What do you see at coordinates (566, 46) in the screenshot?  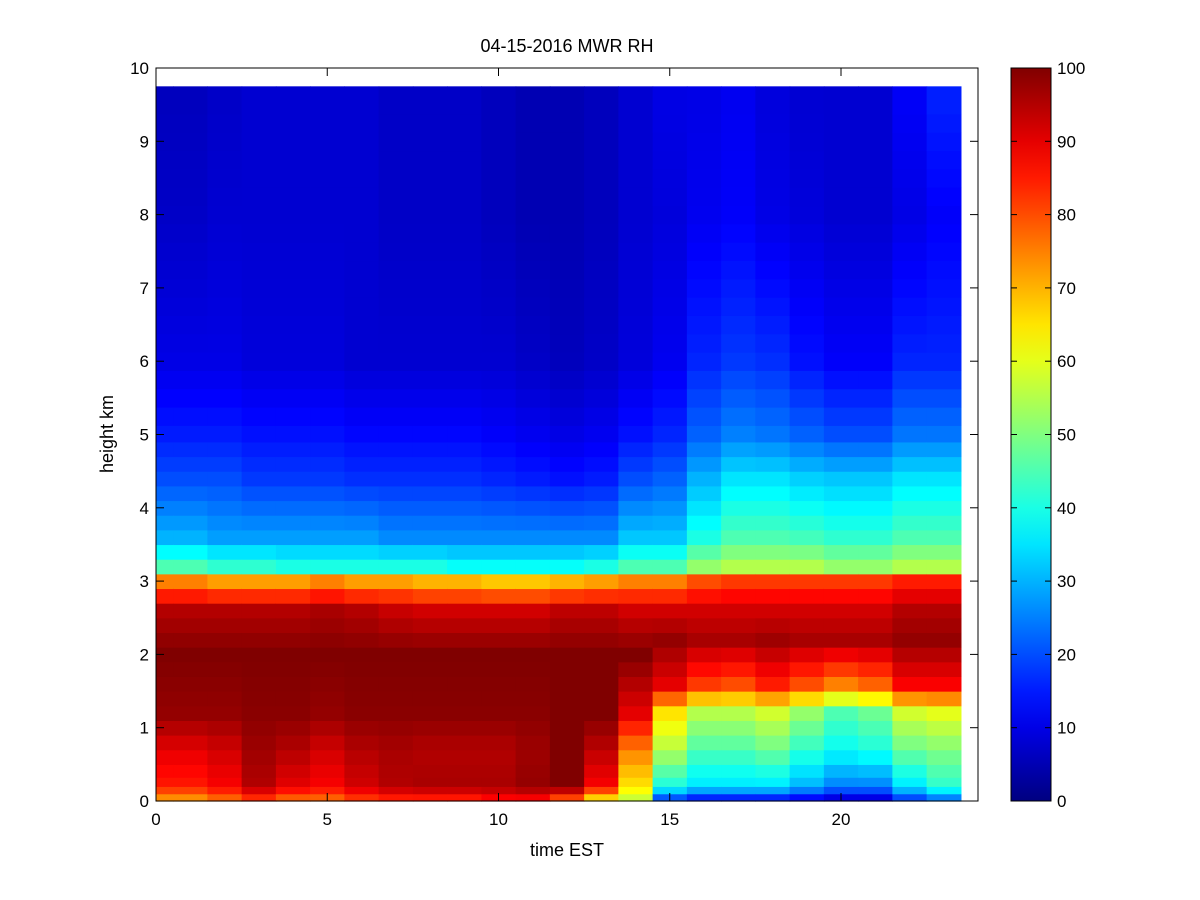 I see `chart-title: 04-15-2016 MWR RH` at bounding box center [566, 46].